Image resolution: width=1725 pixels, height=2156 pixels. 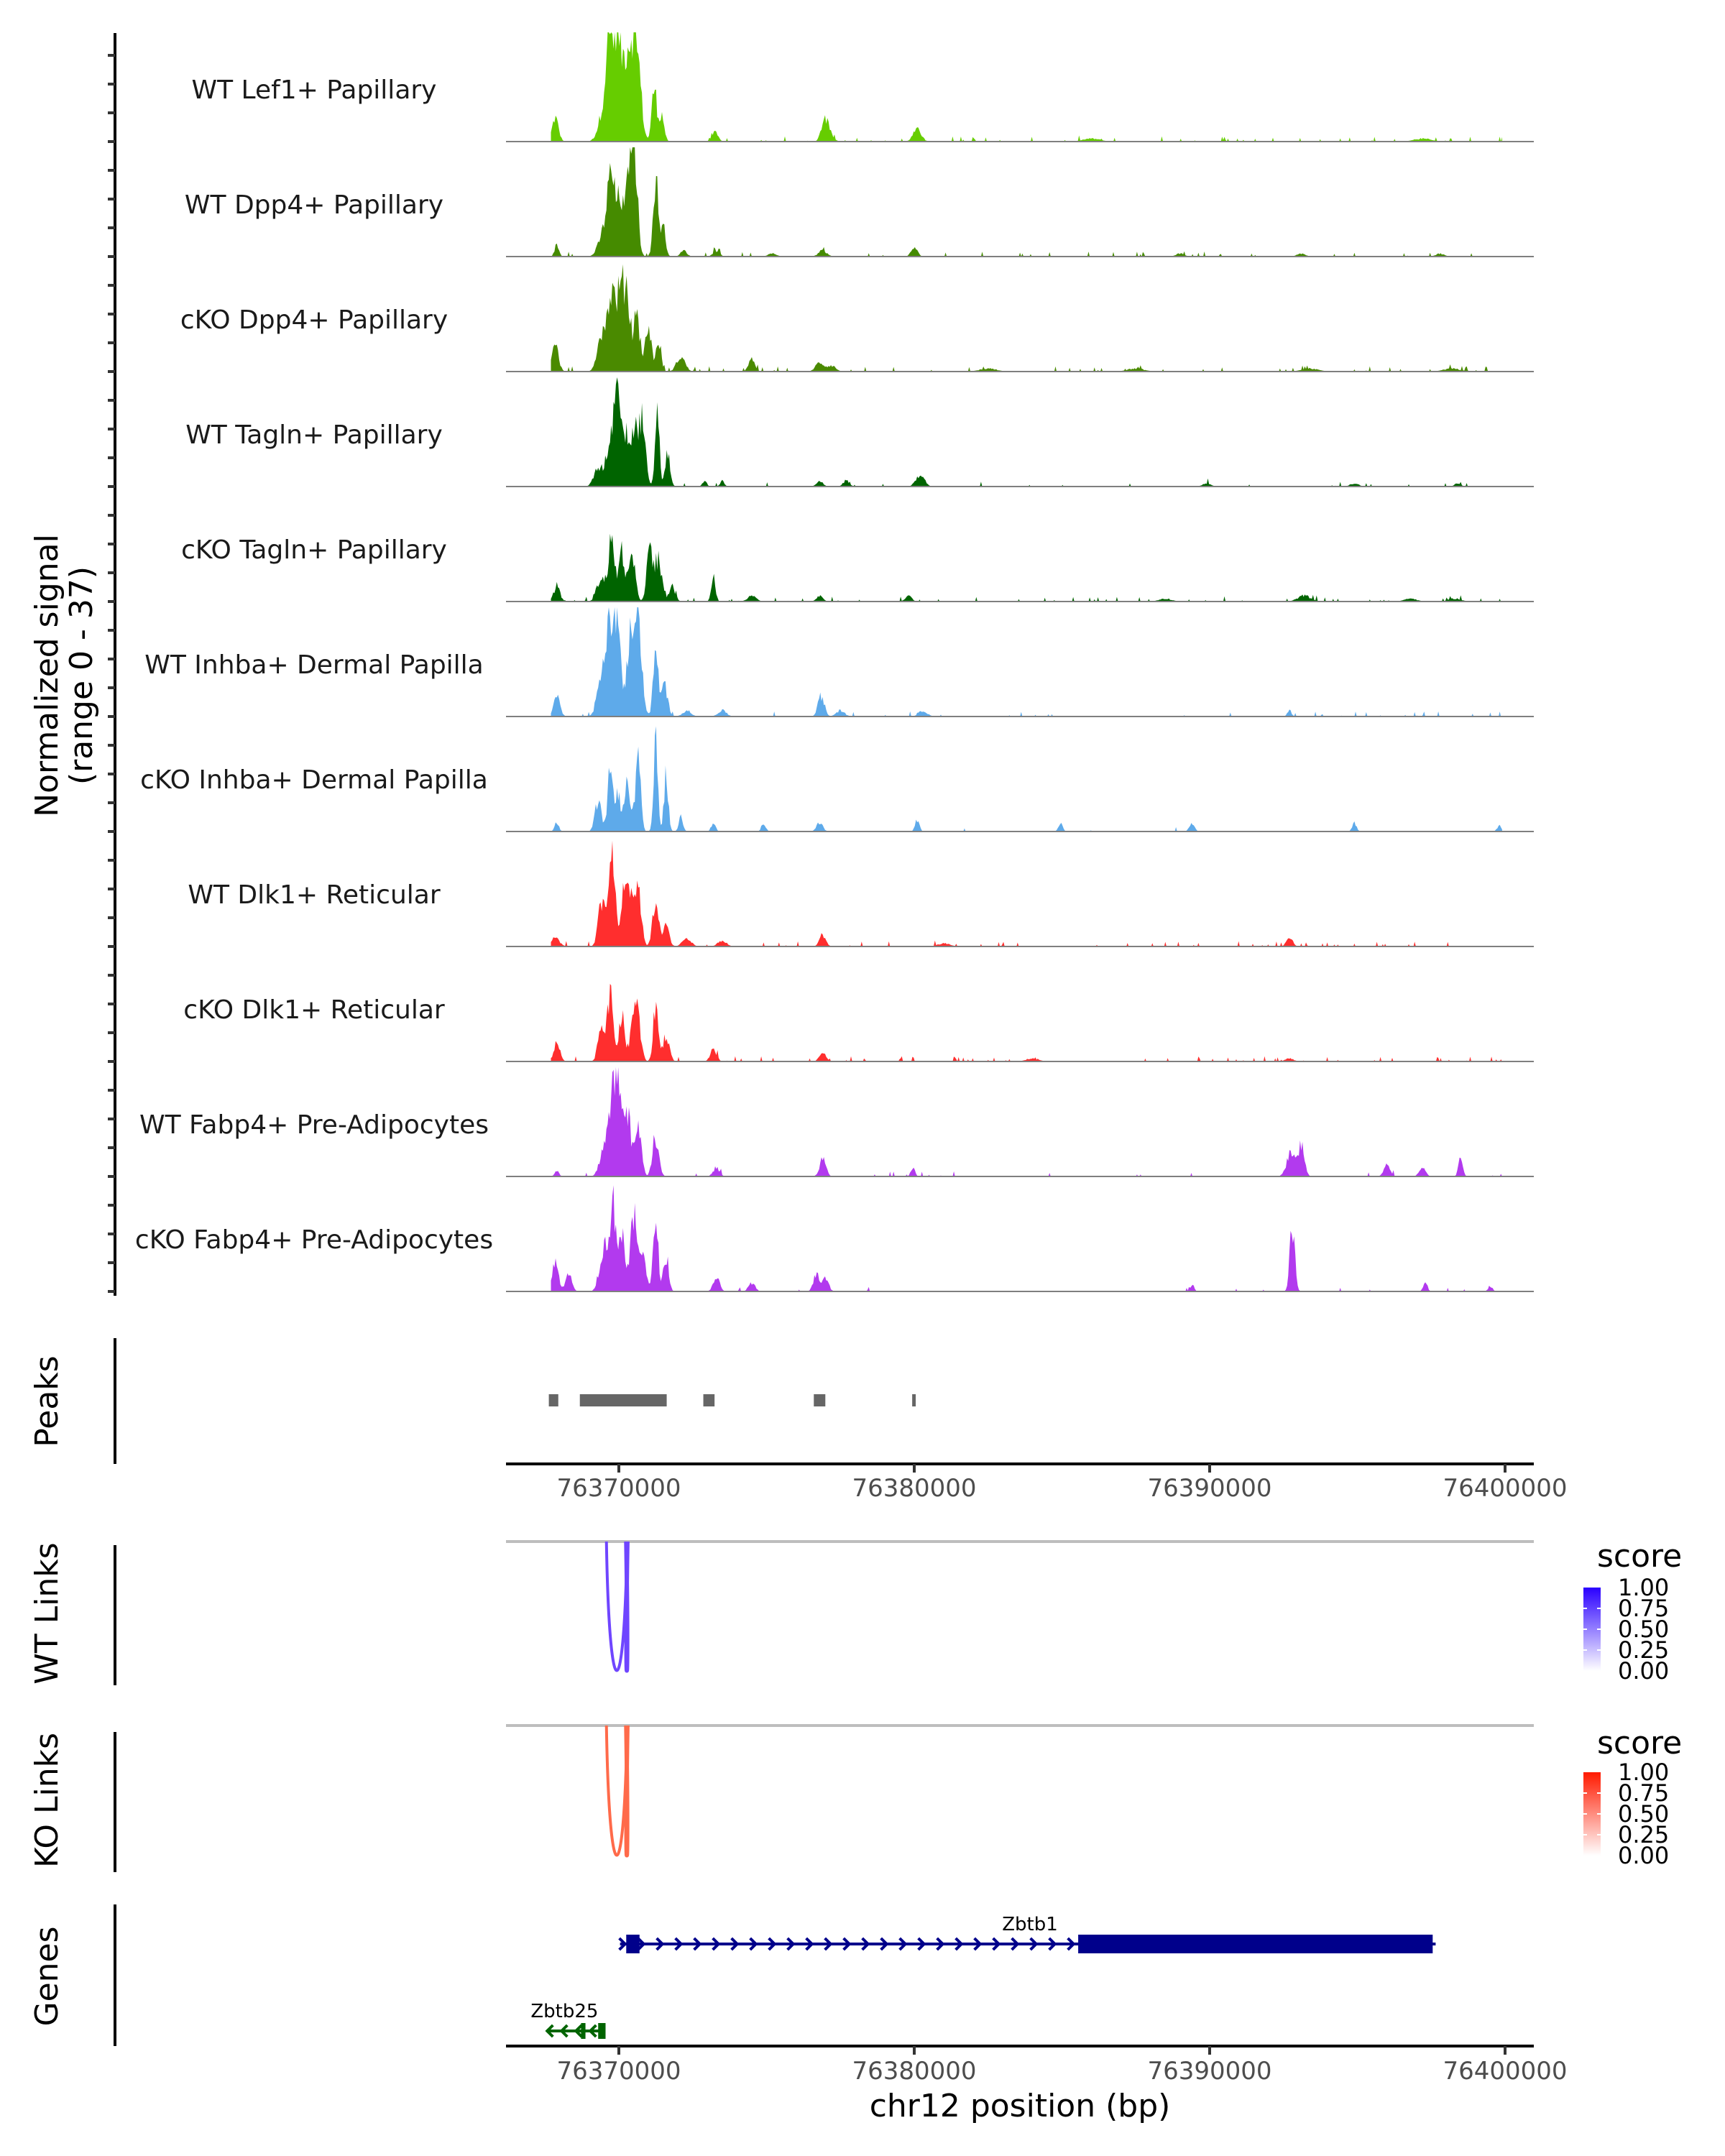 I want to click on links-label: KO Links, so click(x=47, y=1800).